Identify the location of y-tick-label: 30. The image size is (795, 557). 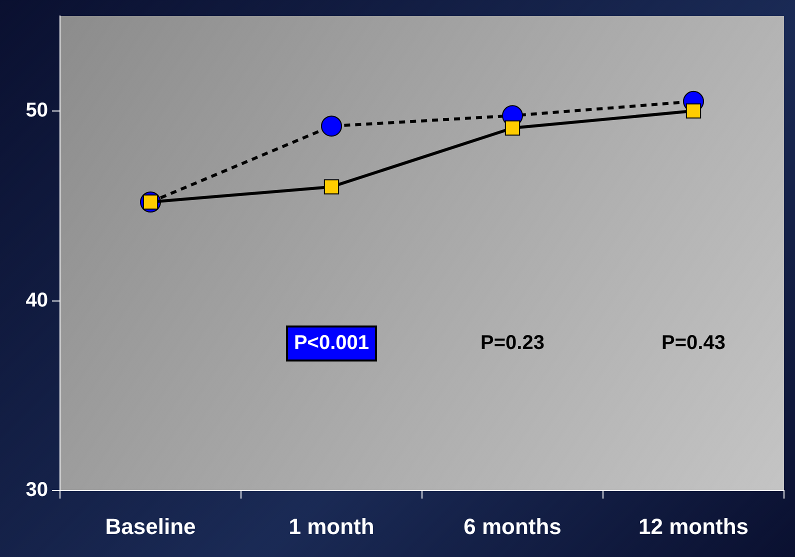
(37, 490).